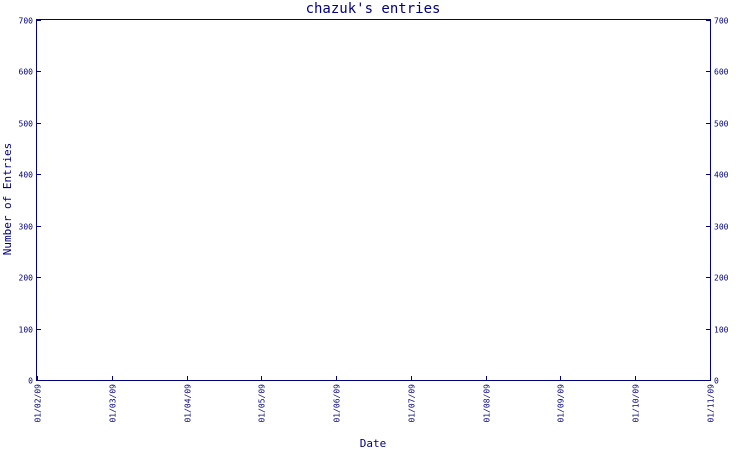 Image resolution: width=750 pixels, height=450 pixels. I want to click on y-tick-label: 300, so click(26, 227).